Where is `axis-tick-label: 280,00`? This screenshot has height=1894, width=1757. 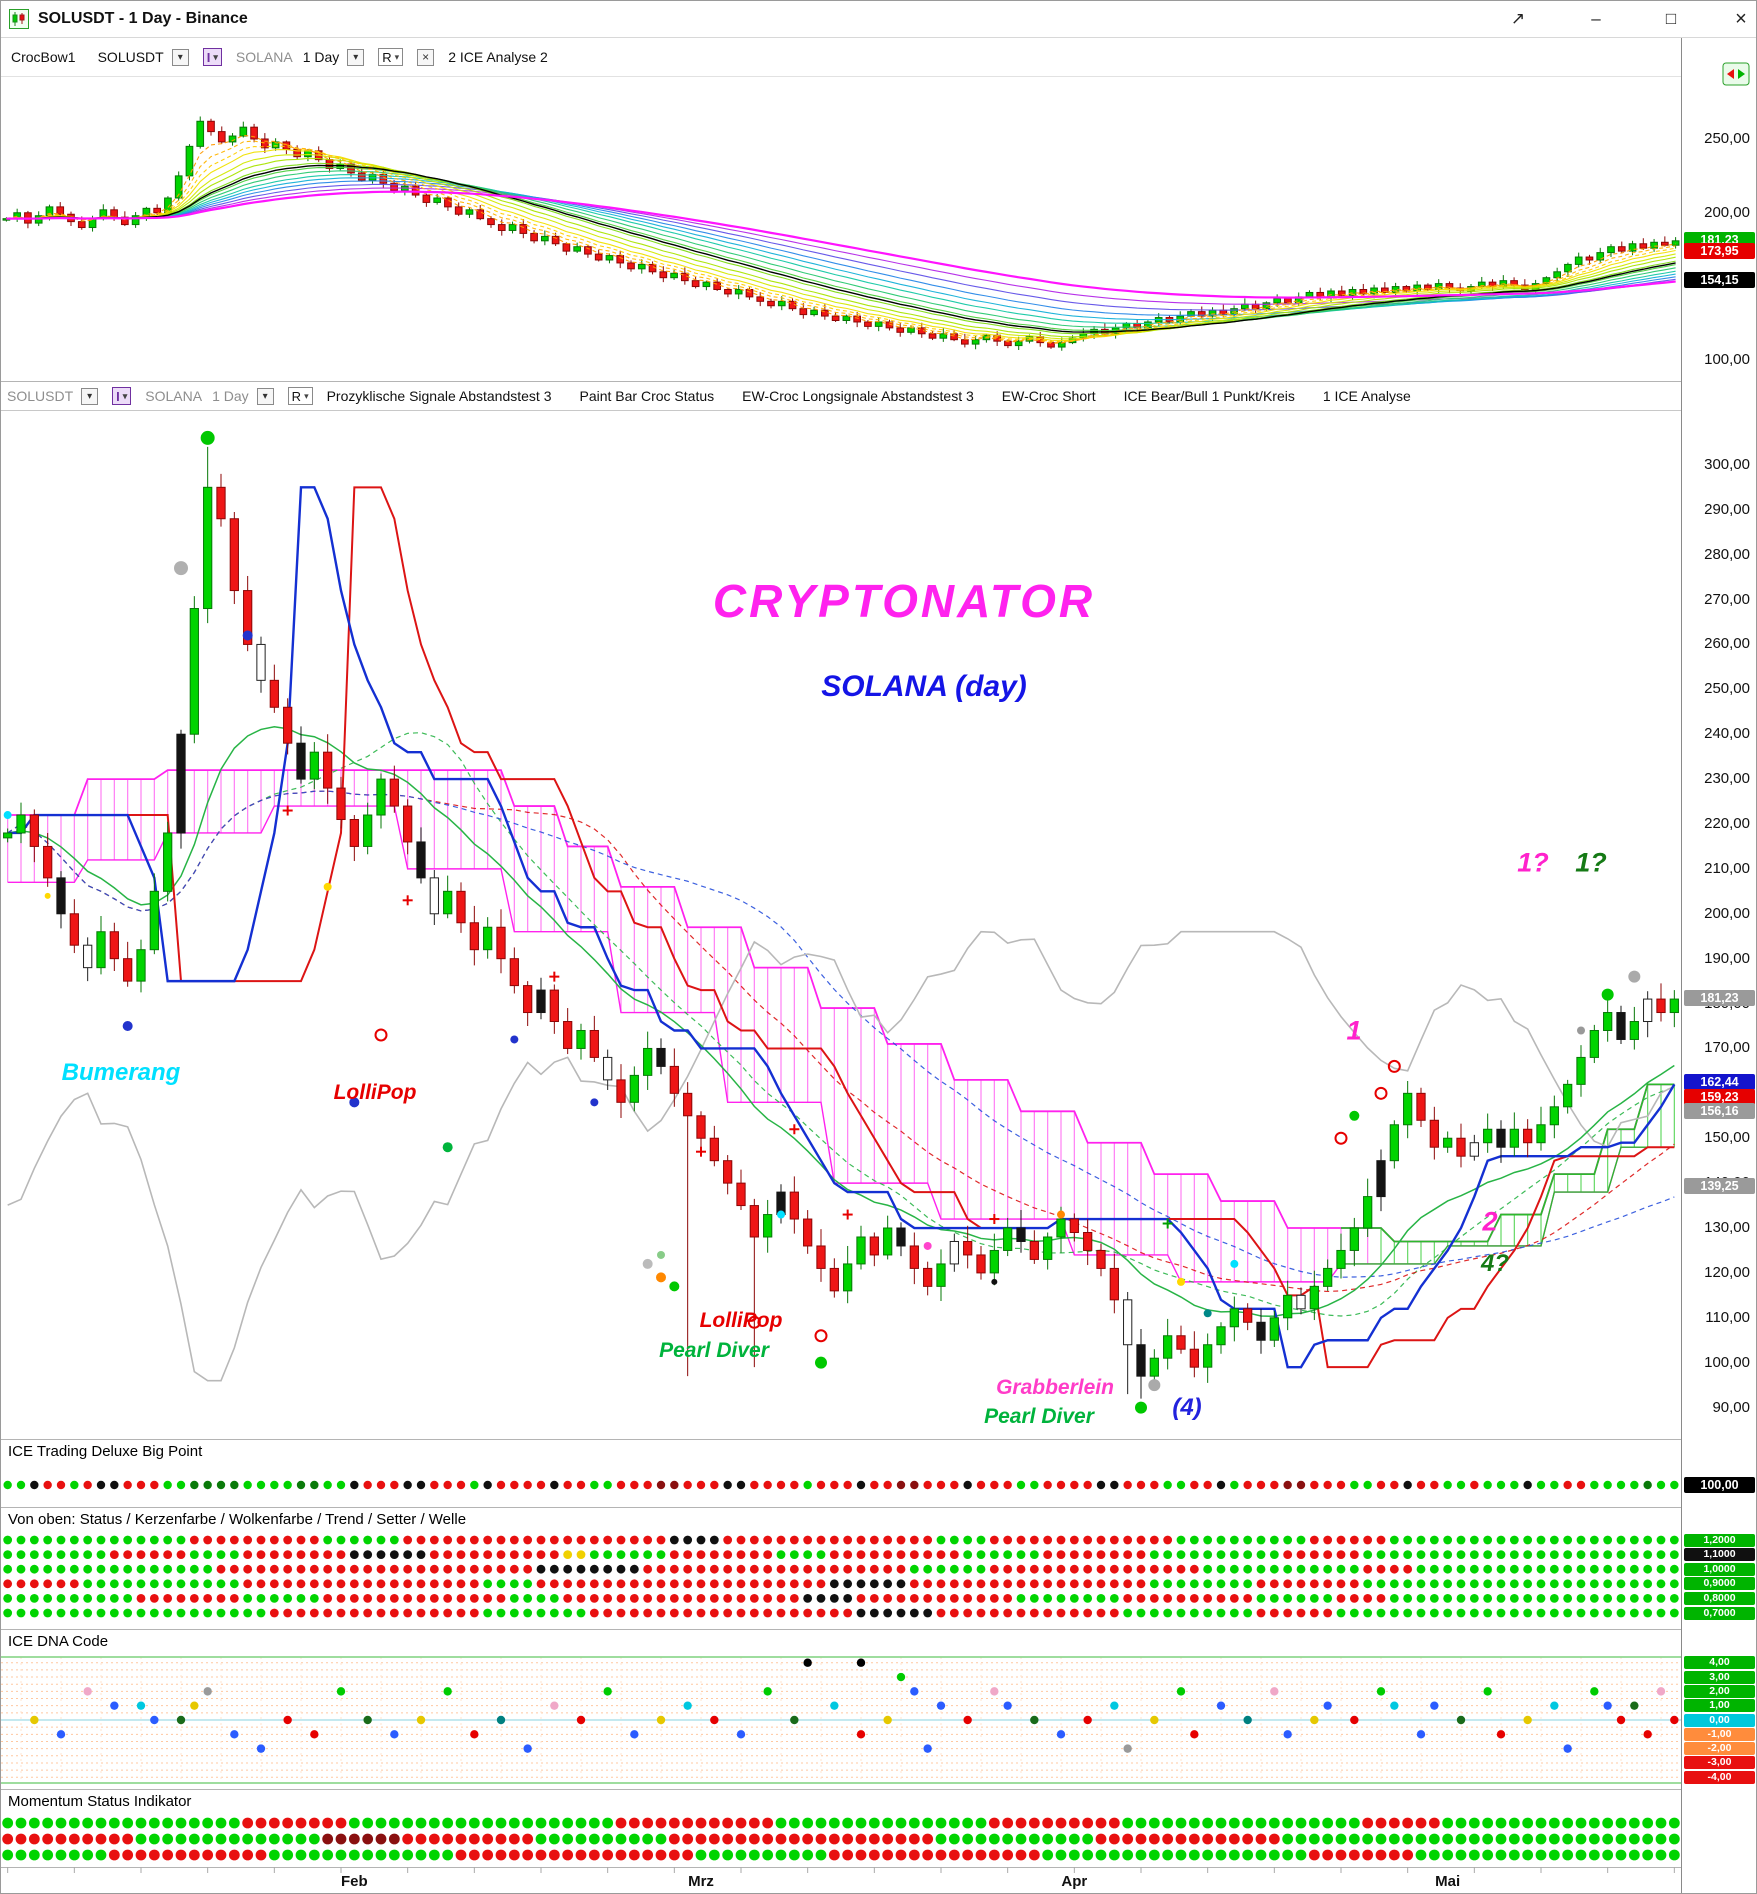 axis-tick-label: 280,00 is located at coordinates (1727, 554).